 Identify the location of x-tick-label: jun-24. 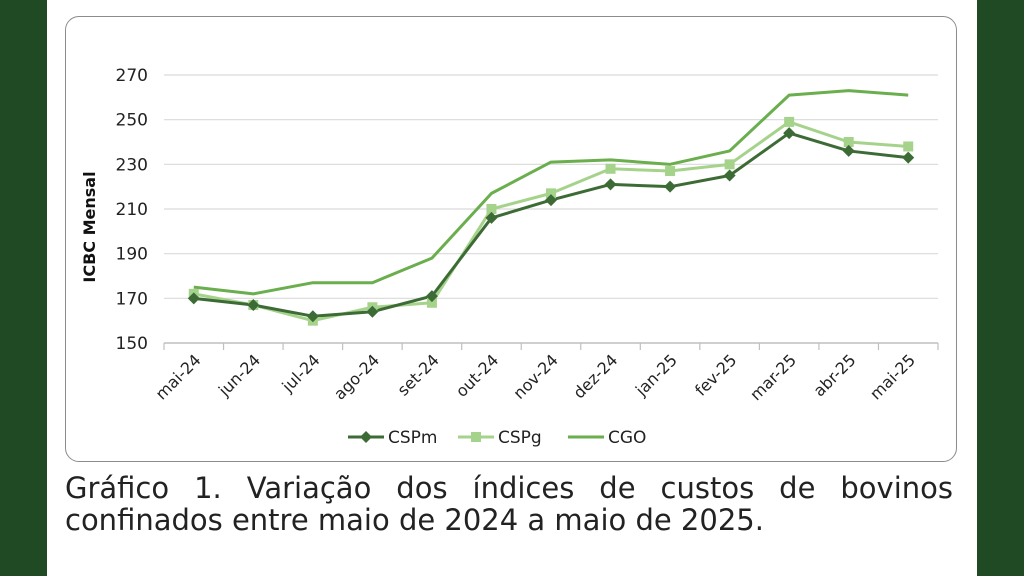
(239, 375).